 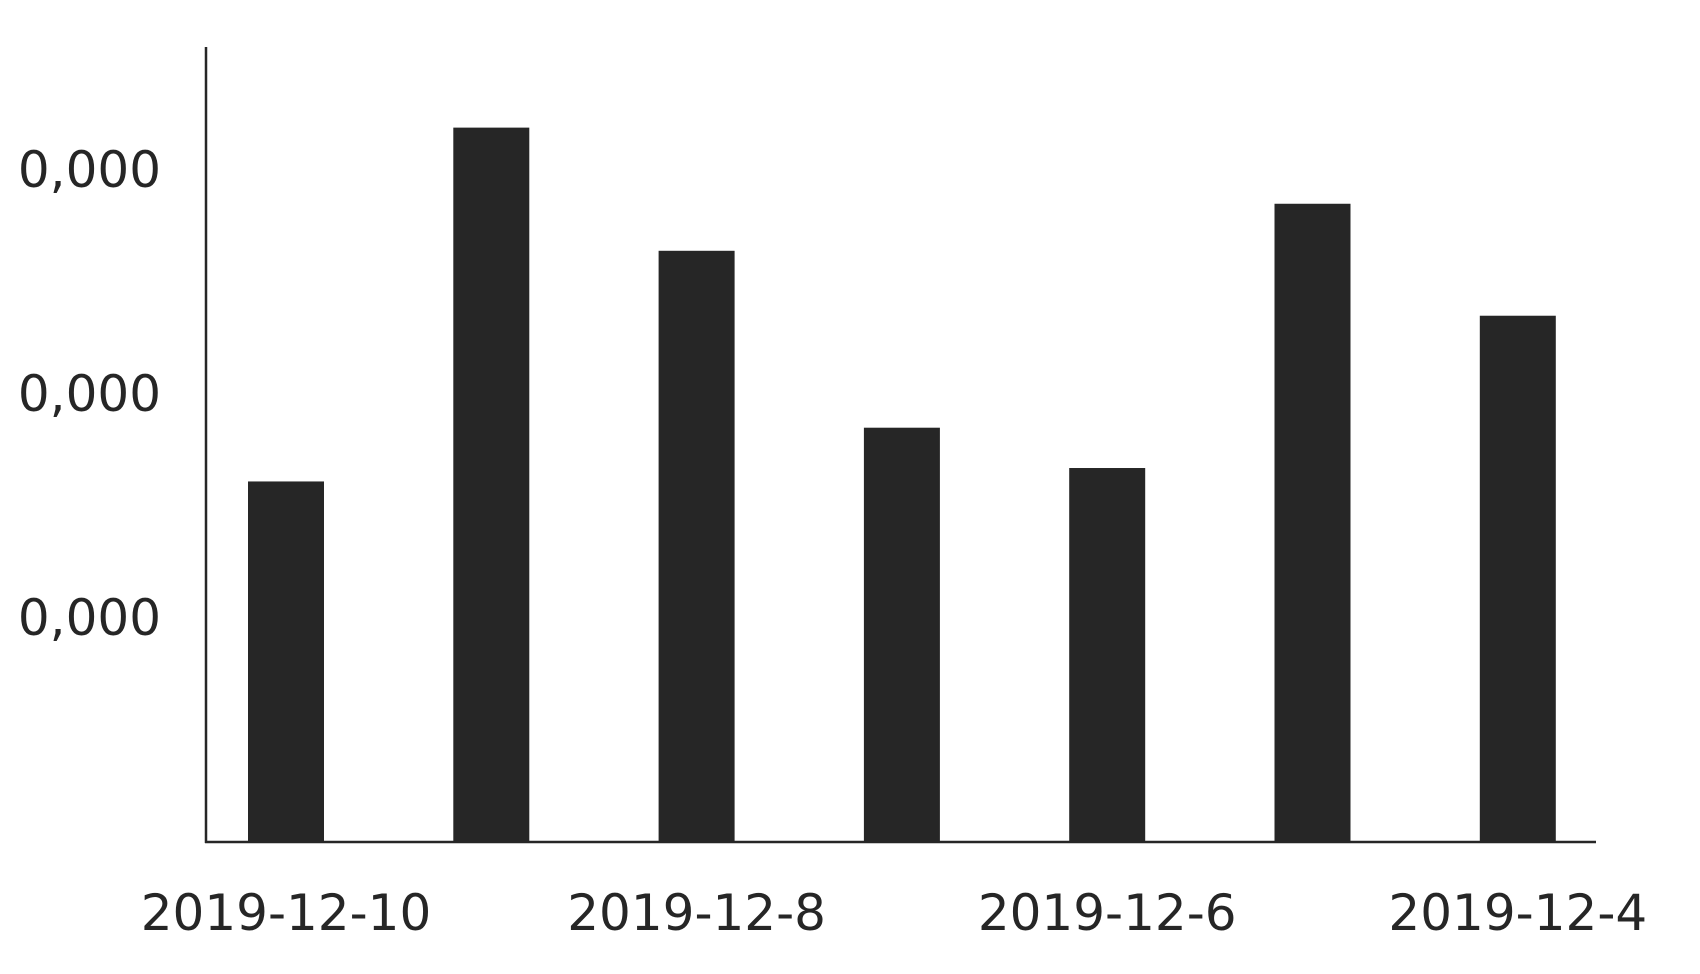 I want to click on x-tick-labels: 2019-12-10 2019-12-8 2019-12-6 2019-12-4, so click(x=894, y=913).